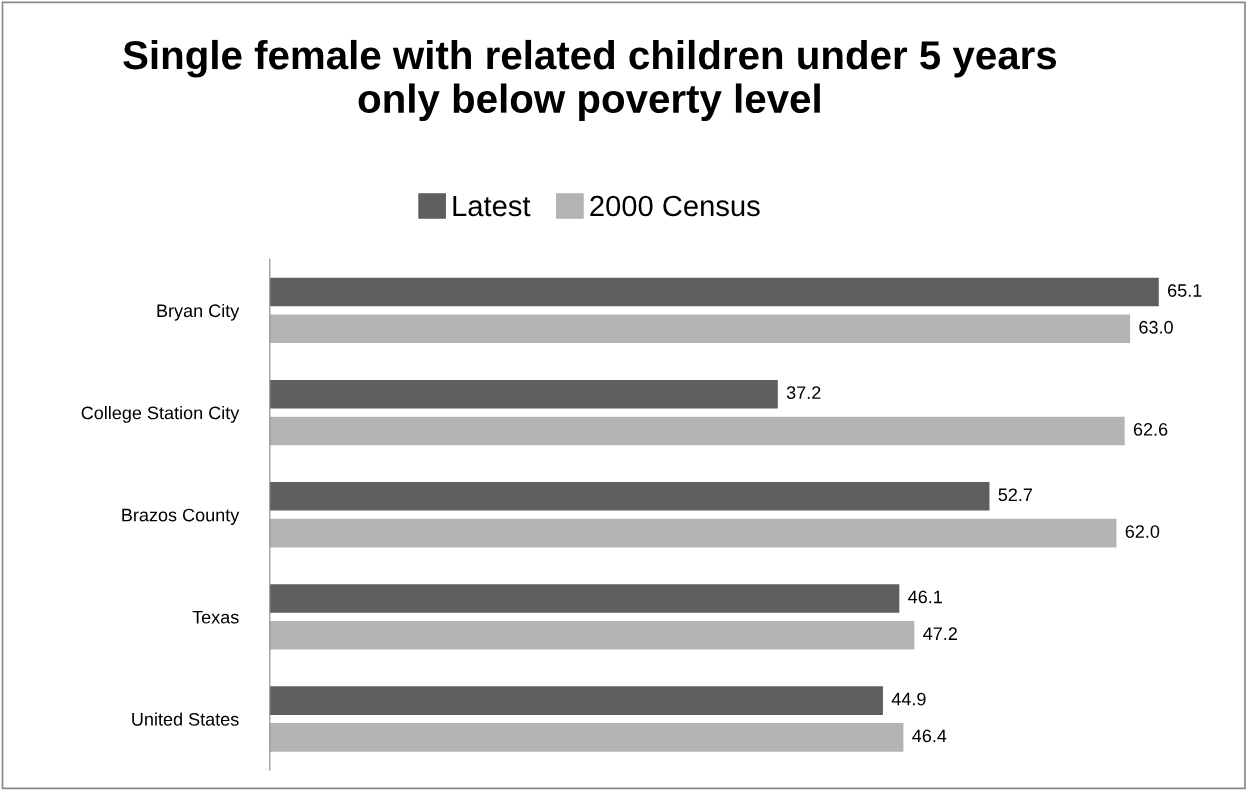 The image size is (1255, 798). Describe the element at coordinates (940, 633) in the screenshot. I see `data-label: 47.2` at that location.